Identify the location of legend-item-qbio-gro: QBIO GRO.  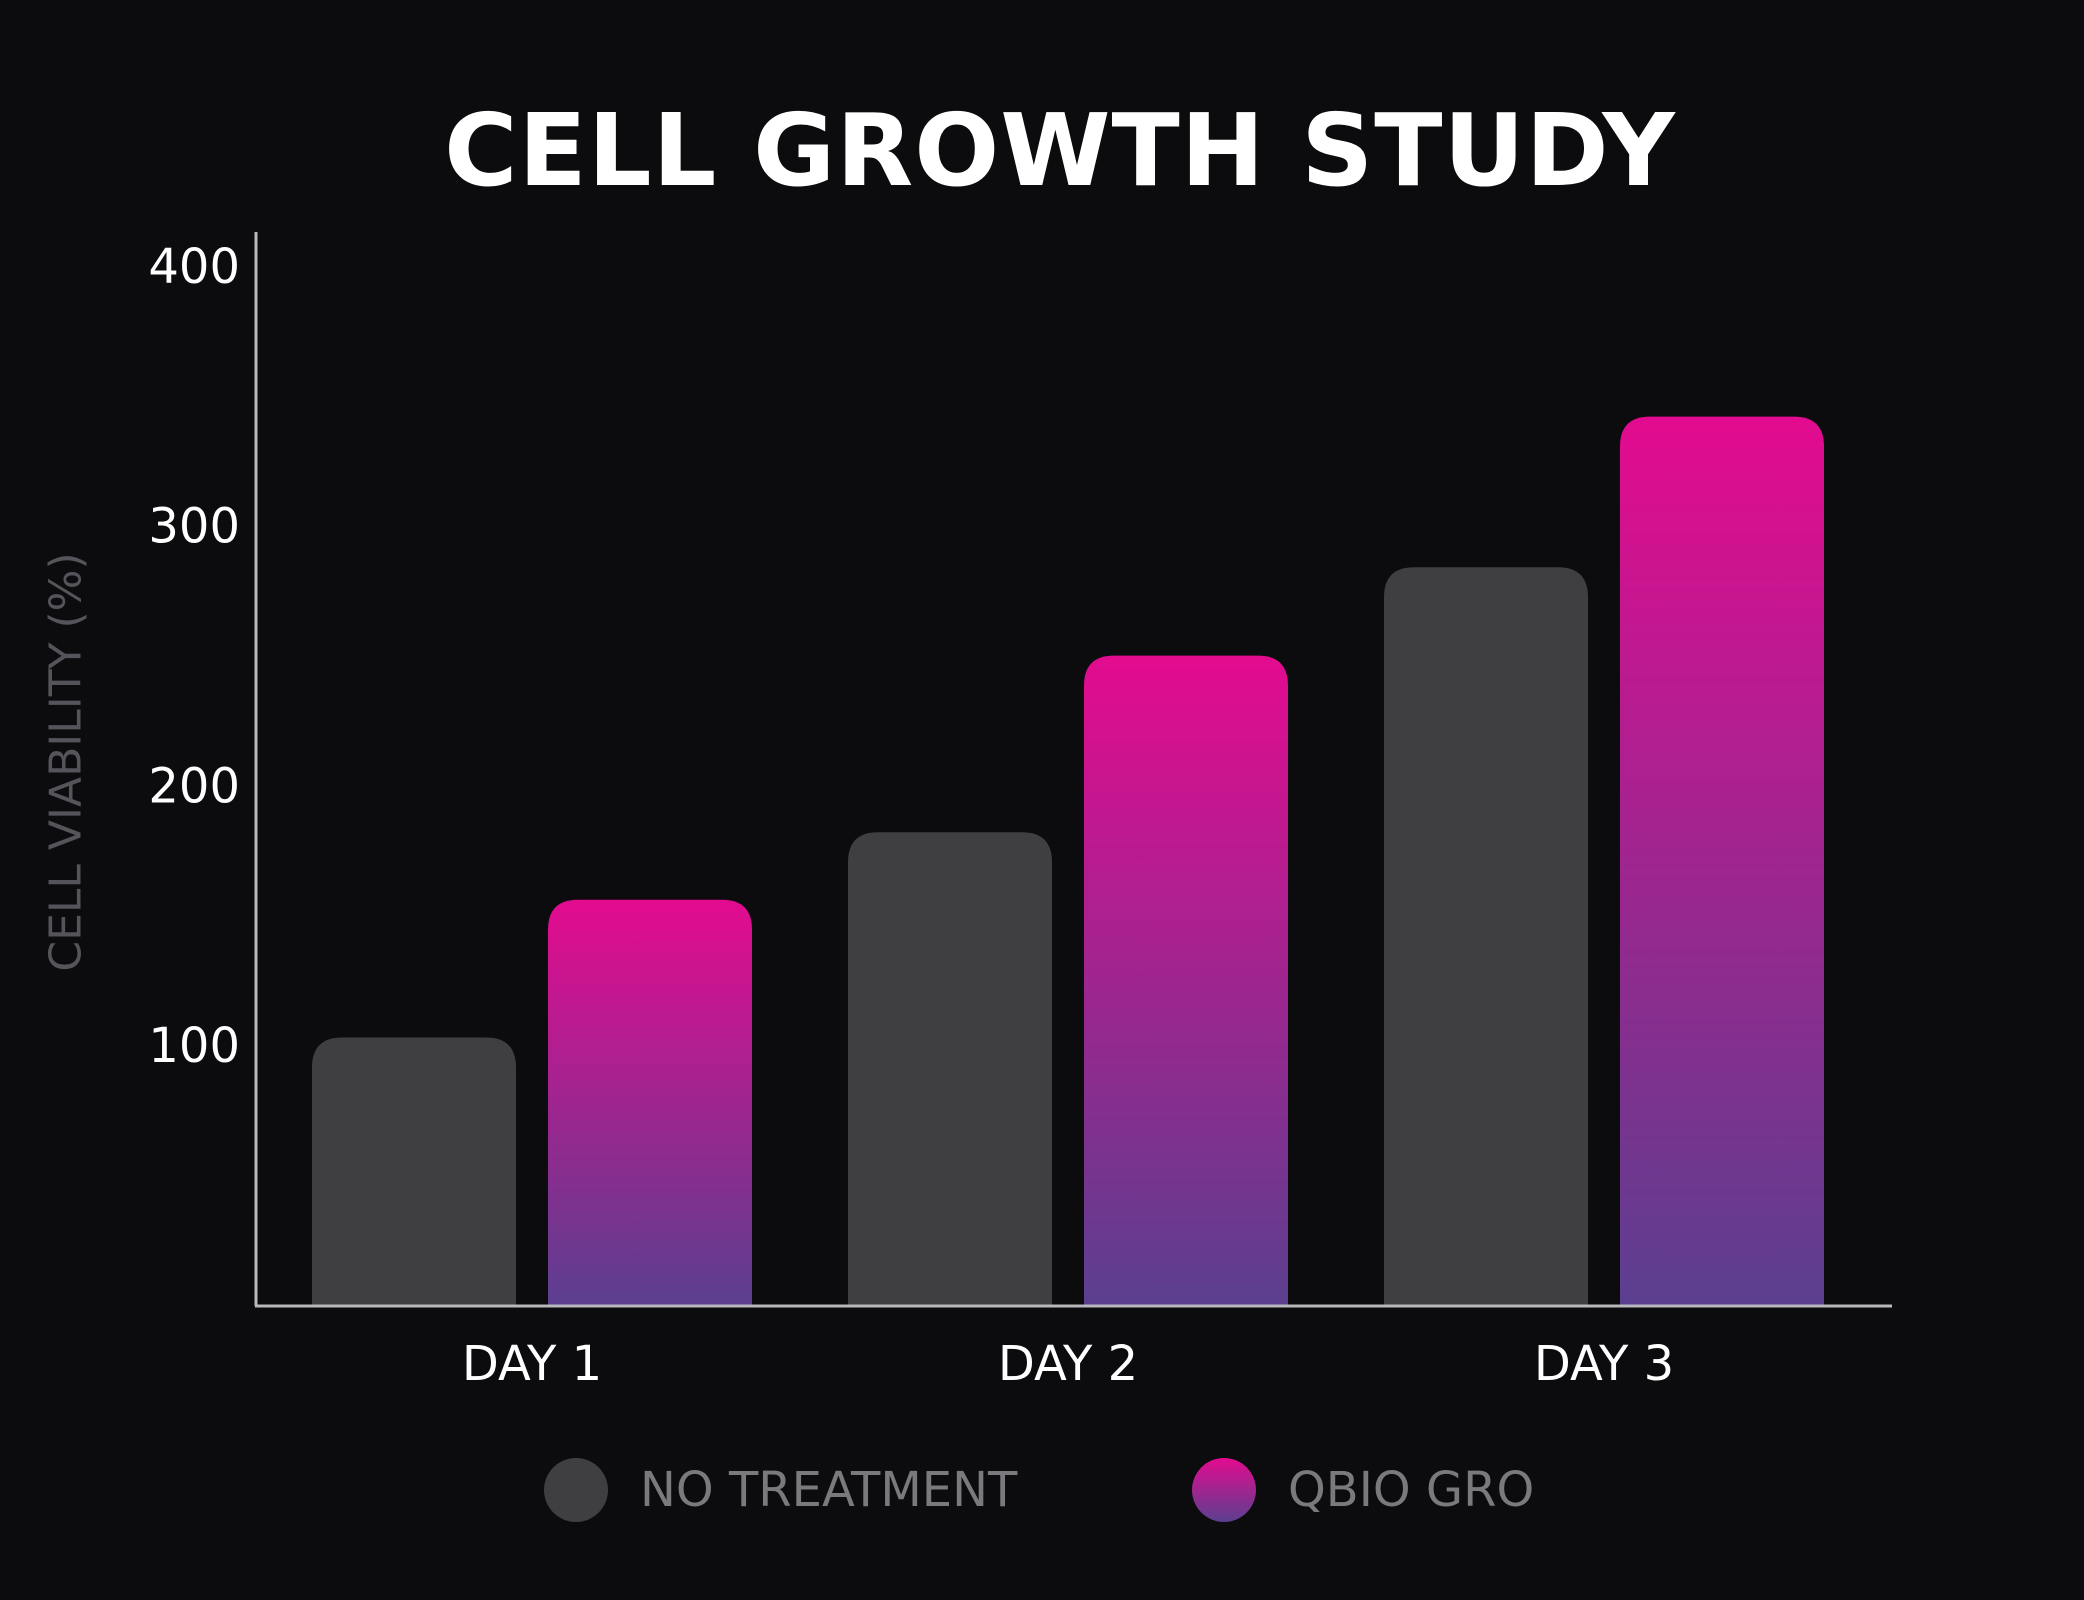
(1363, 1490).